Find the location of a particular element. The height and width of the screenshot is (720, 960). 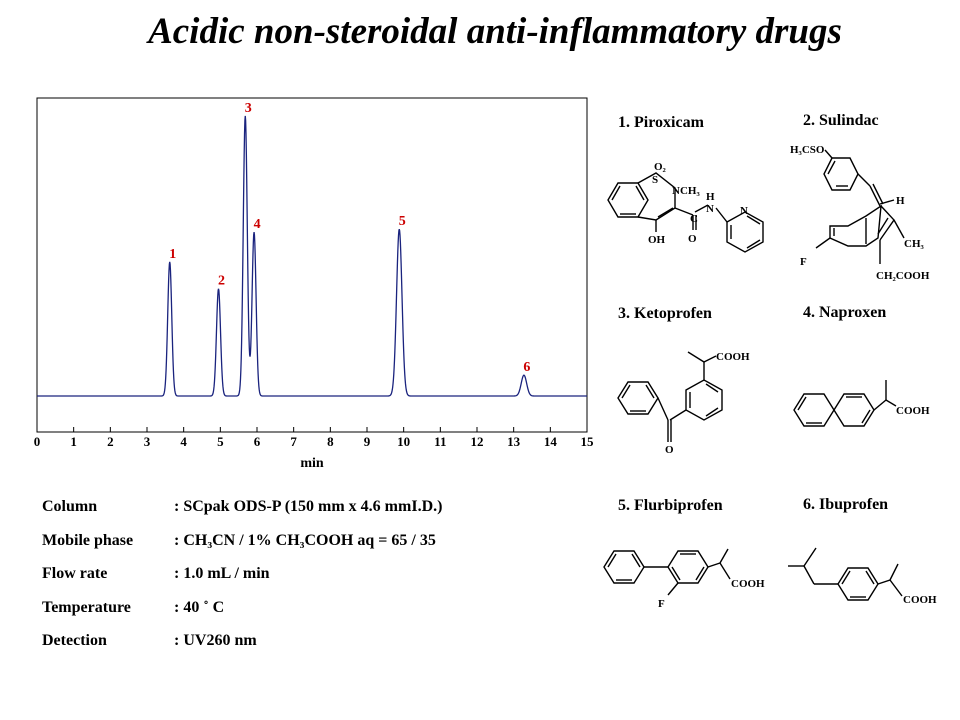

peak-label: 4 is located at coordinates (257, 224).